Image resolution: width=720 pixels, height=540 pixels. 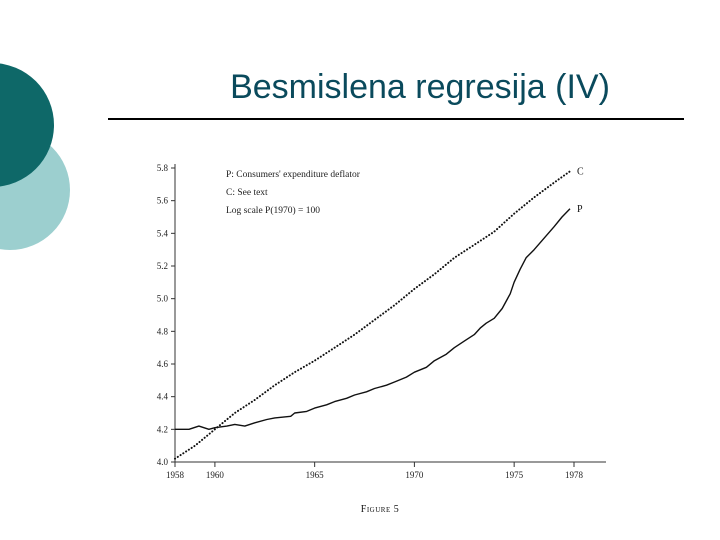 I want to click on y-tick-label: 4.8, so click(x=163, y=331).